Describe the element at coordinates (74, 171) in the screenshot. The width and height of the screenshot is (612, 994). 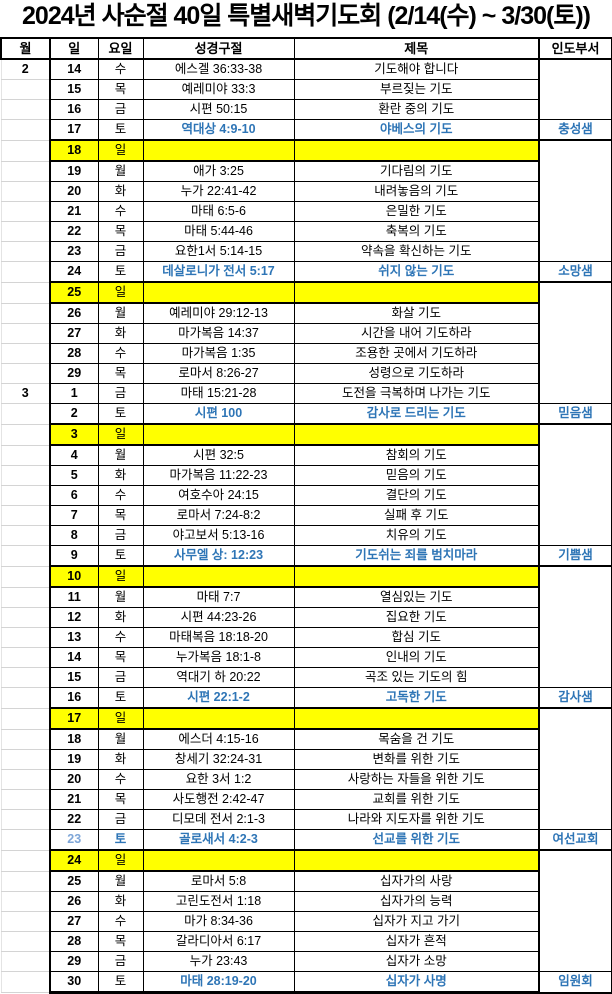
I see `day-cell: 19` at that location.